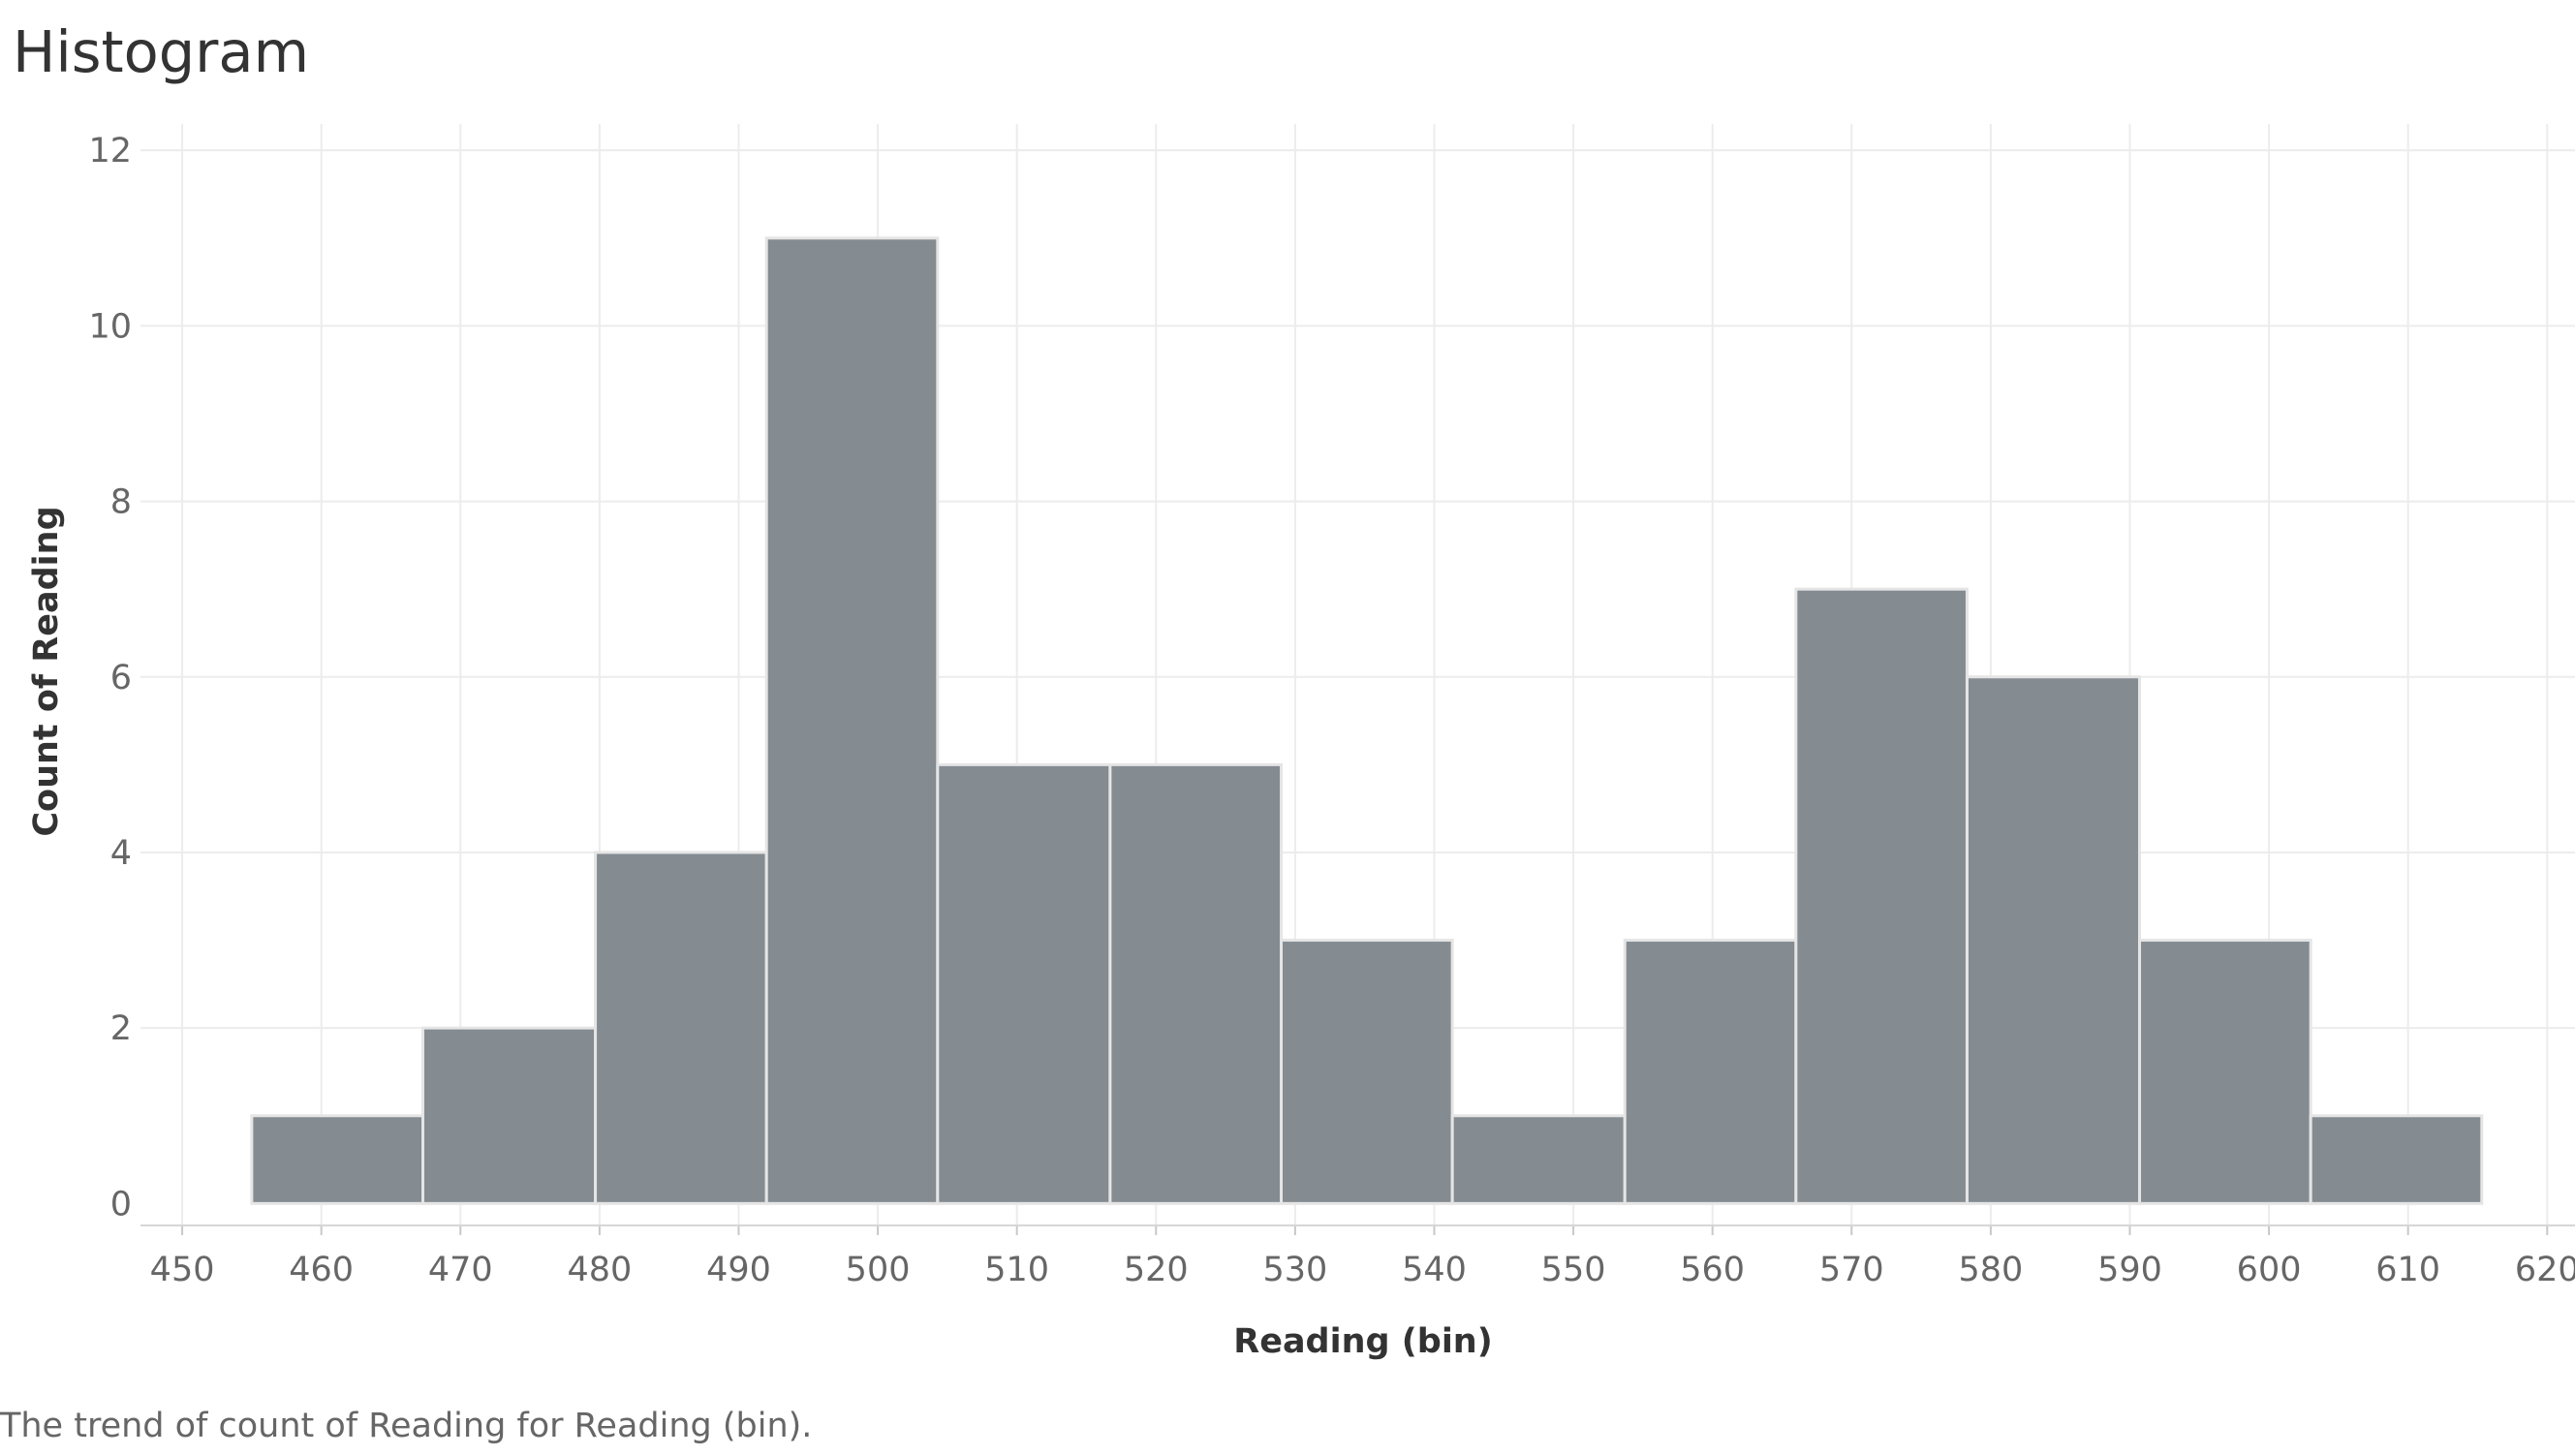 The width and height of the screenshot is (2575, 1456). Describe the element at coordinates (1990, 1270) in the screenshot. I see `x-tick-label-580: 580` at that location.